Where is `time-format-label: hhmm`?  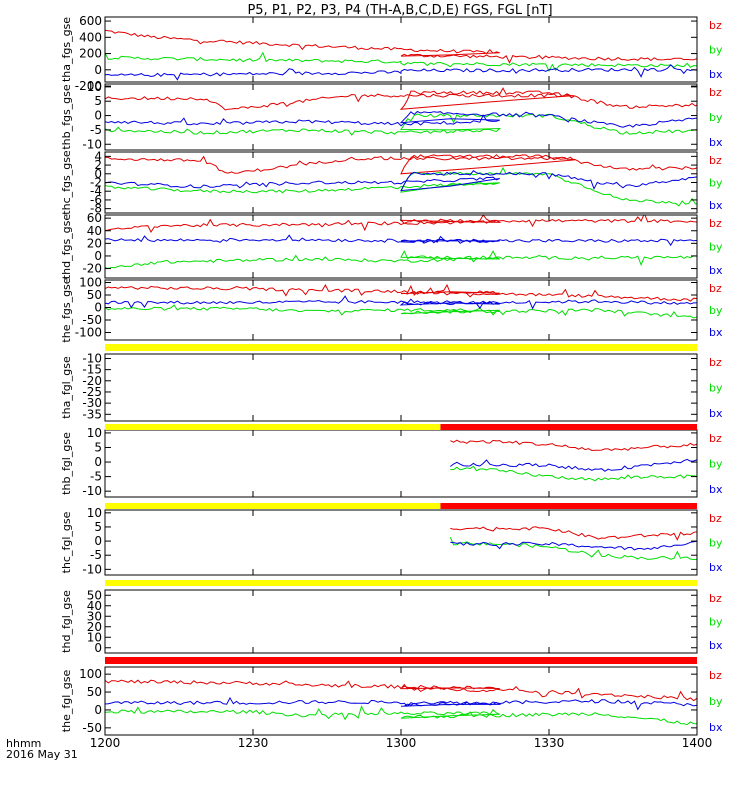 time-format-label: hhmm is located at coordinates (23, 743).